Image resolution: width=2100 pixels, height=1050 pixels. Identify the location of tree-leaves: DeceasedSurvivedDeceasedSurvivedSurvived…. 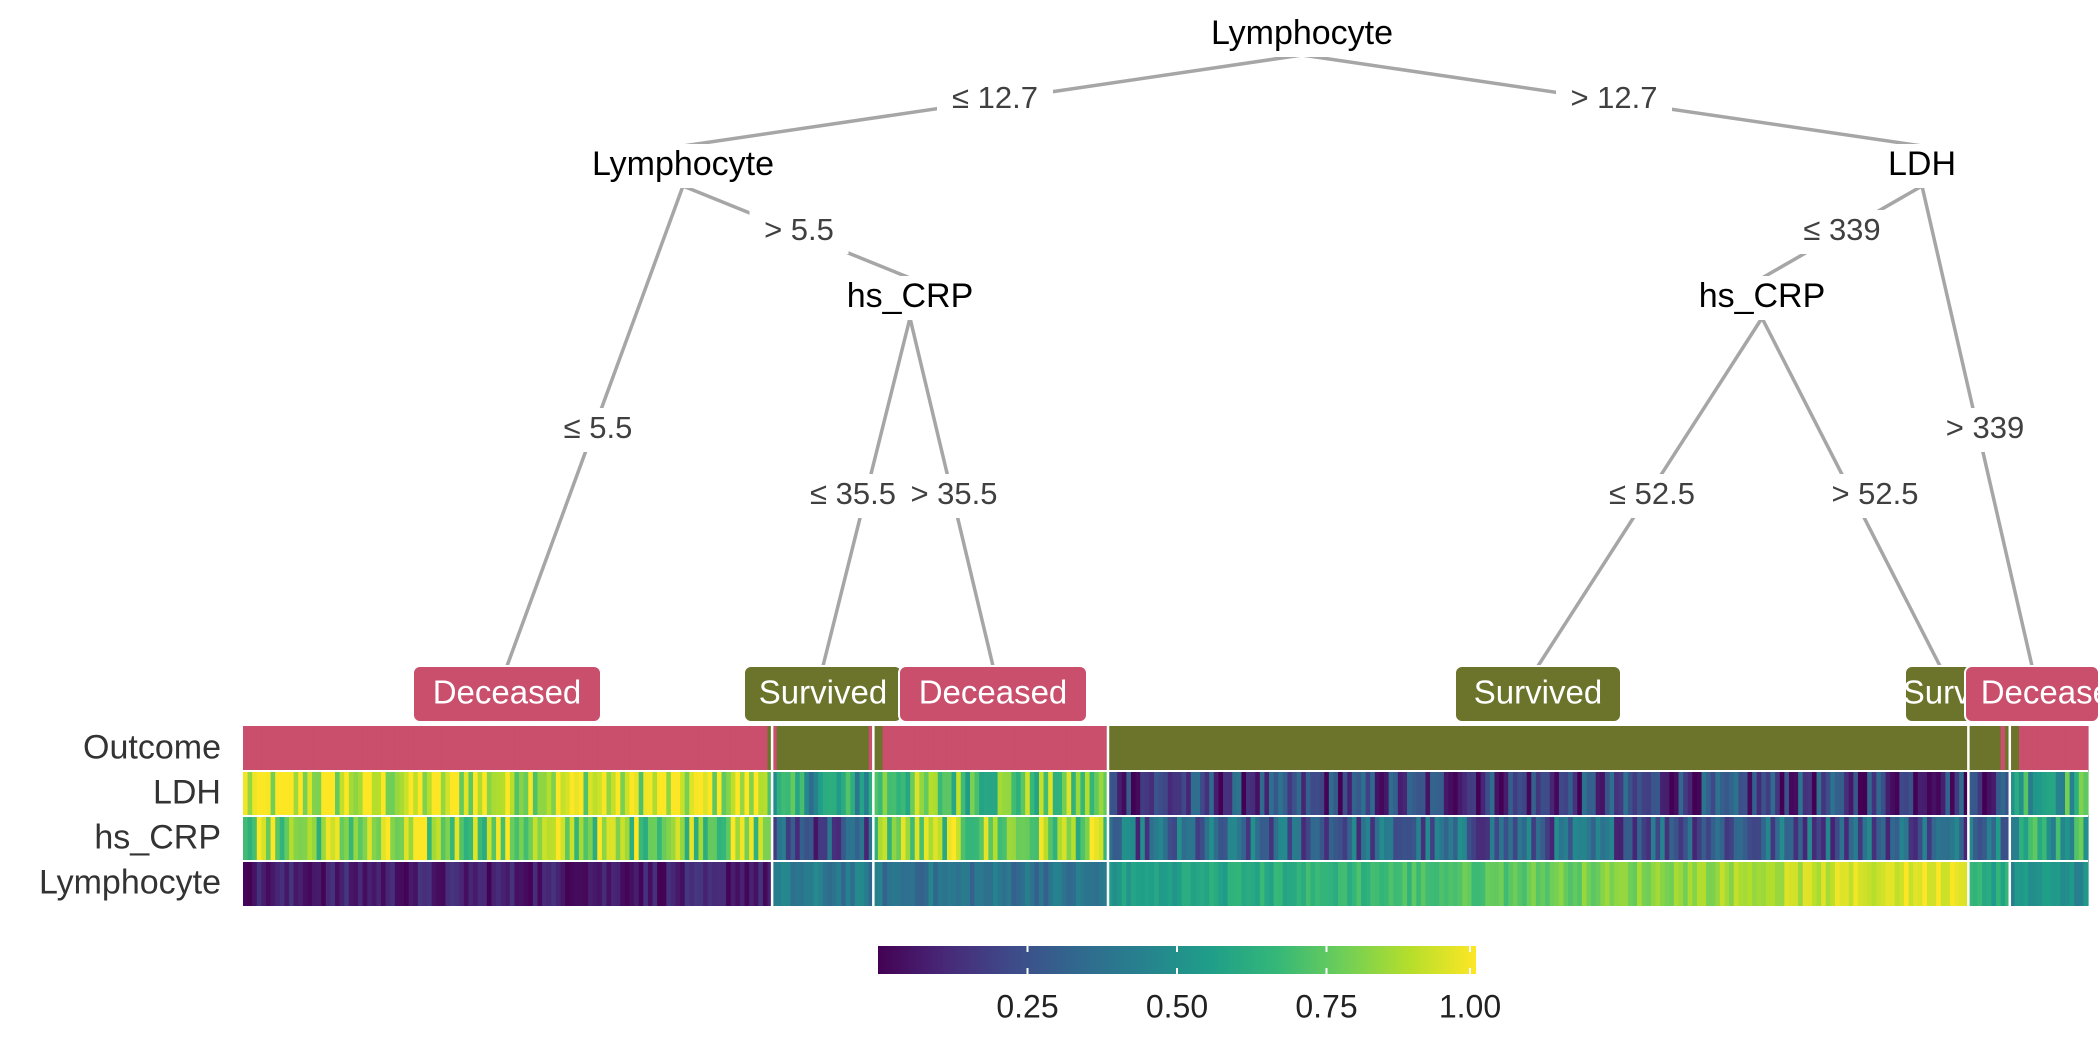
(1256, 694).